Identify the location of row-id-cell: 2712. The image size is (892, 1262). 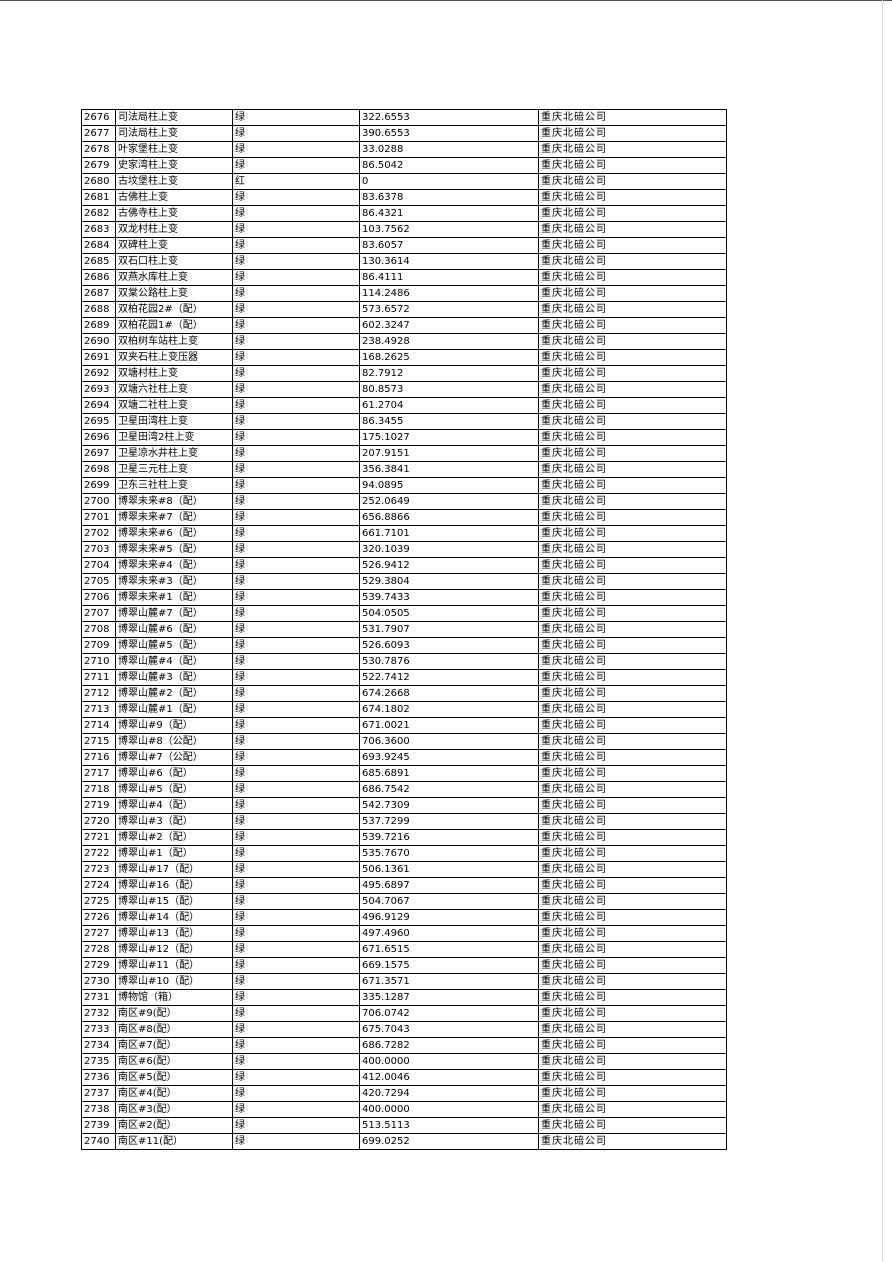
(98, 693).